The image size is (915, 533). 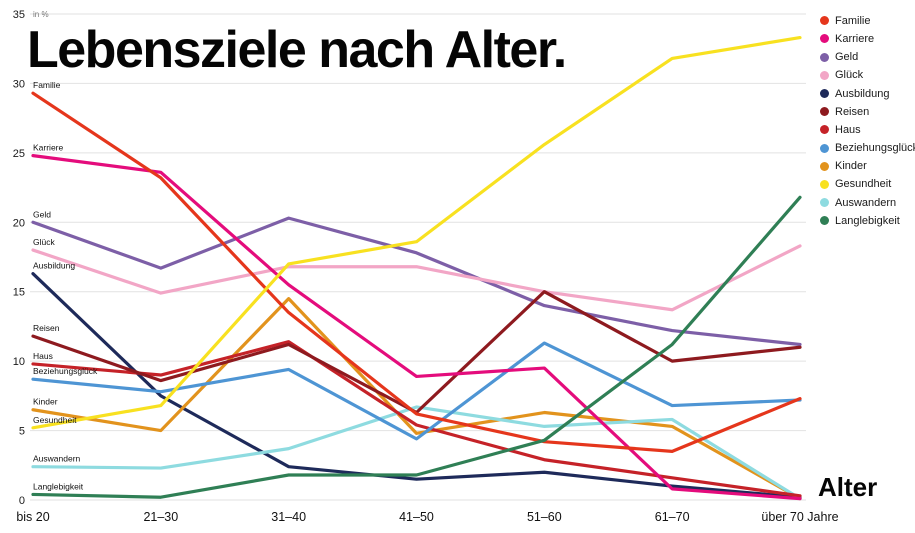 I want to click on x-tick-label: 51–60, so click(x=544, y=517).